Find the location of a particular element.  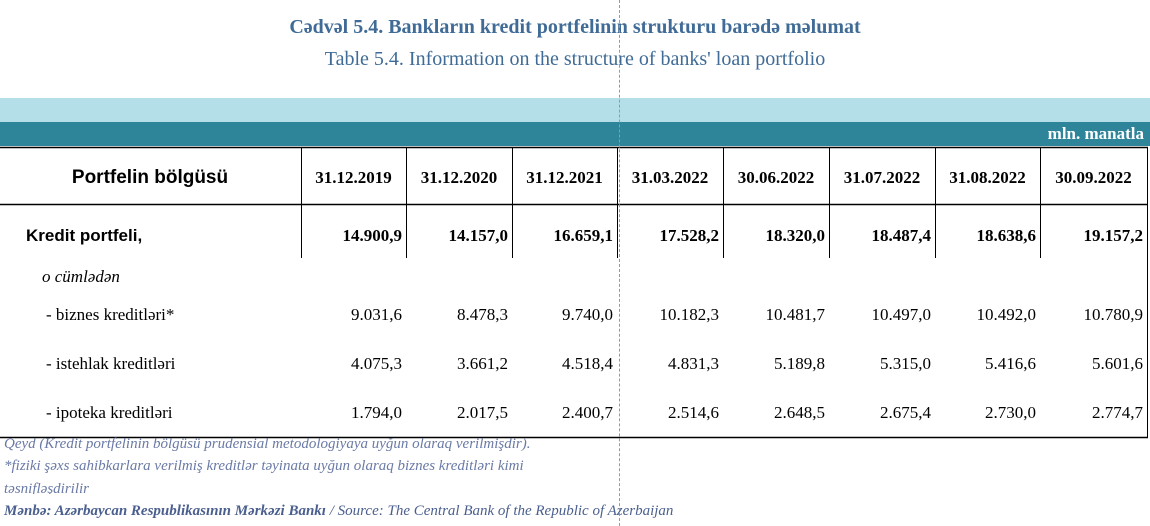

value-cell: 2.648,5 is located at coordinates (799, 412).